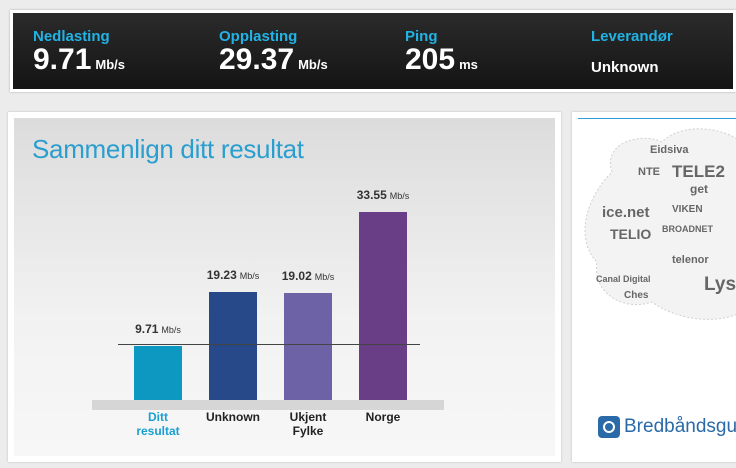 The image size is (736, 468). Describe the element at coordinates (158, 424) in the screenshot. I see `category-label: Ditt resultat` at that location.